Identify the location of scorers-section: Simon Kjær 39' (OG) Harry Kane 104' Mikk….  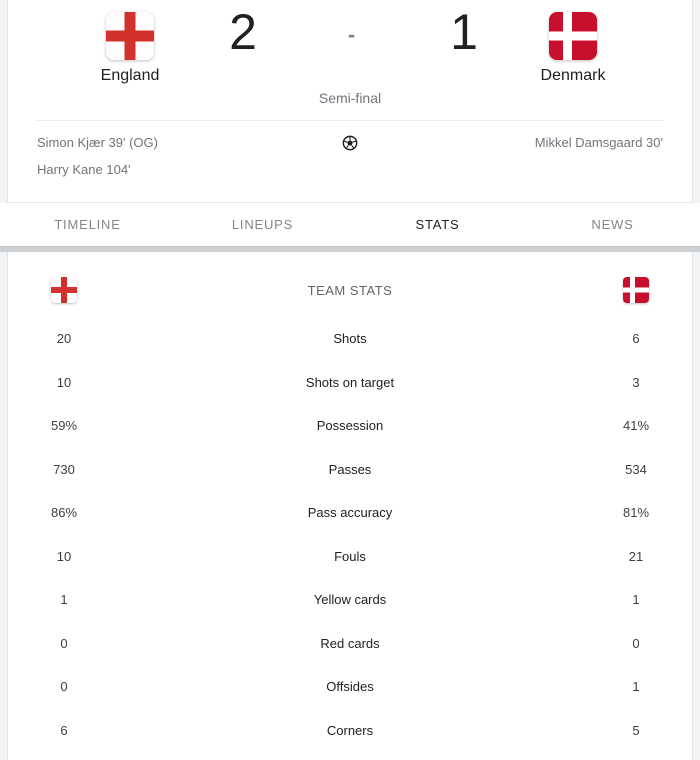
(350, 152).